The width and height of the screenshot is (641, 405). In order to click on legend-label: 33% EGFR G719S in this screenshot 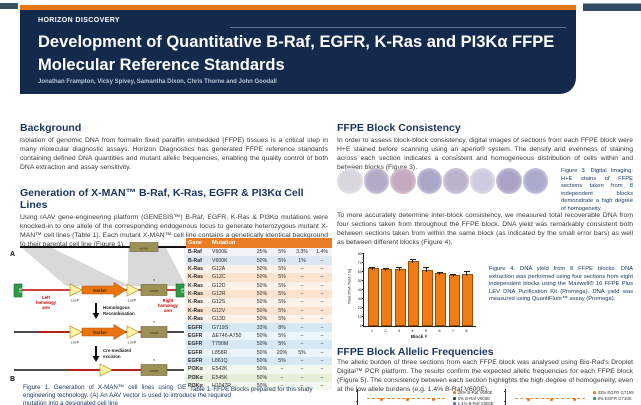, I will do `click(615, 393)`.